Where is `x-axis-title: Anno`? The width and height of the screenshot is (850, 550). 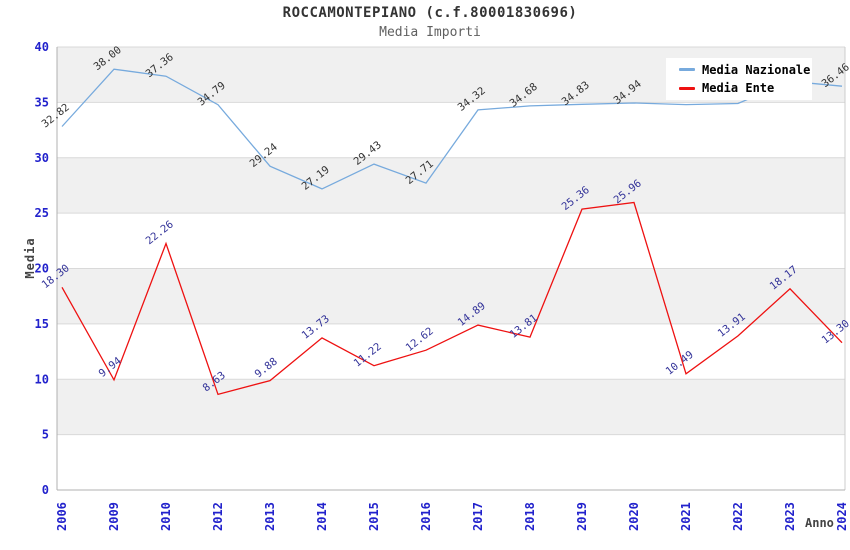
x-axis-title: Anno is located at coordinates (819, 523).